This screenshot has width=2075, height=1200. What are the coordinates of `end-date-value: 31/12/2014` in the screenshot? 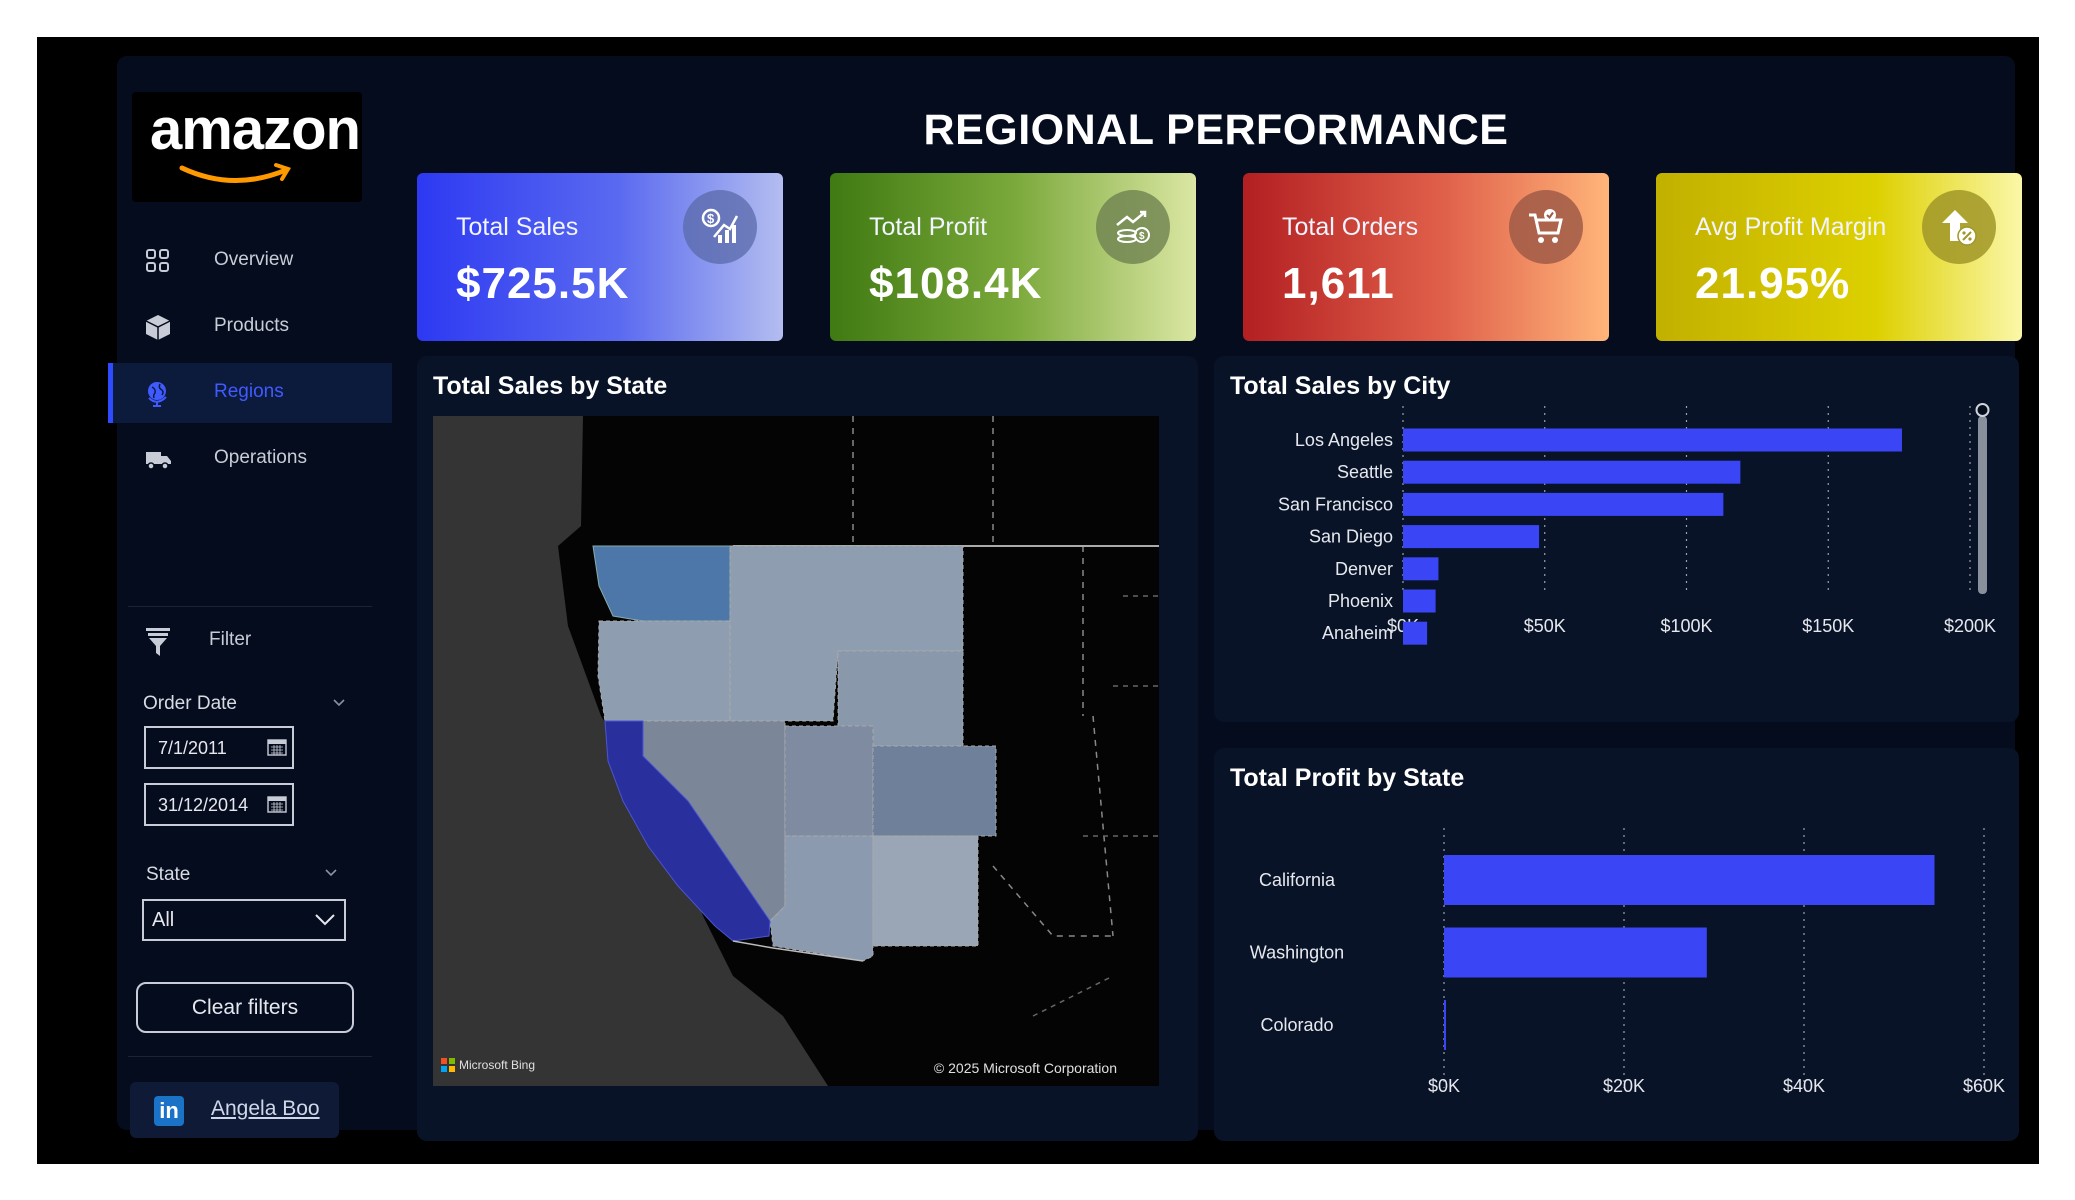 It's located at (203, 805).